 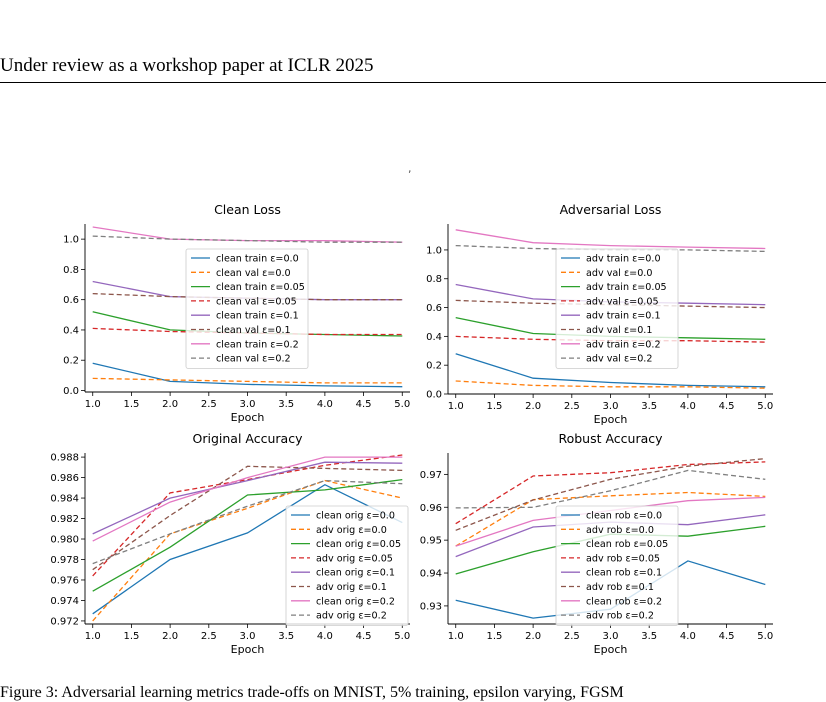 What do you see at coordinates (64, 621) in the screenshot?
I see `y-tick-label: 0.972` at bounding box center [64, 621].